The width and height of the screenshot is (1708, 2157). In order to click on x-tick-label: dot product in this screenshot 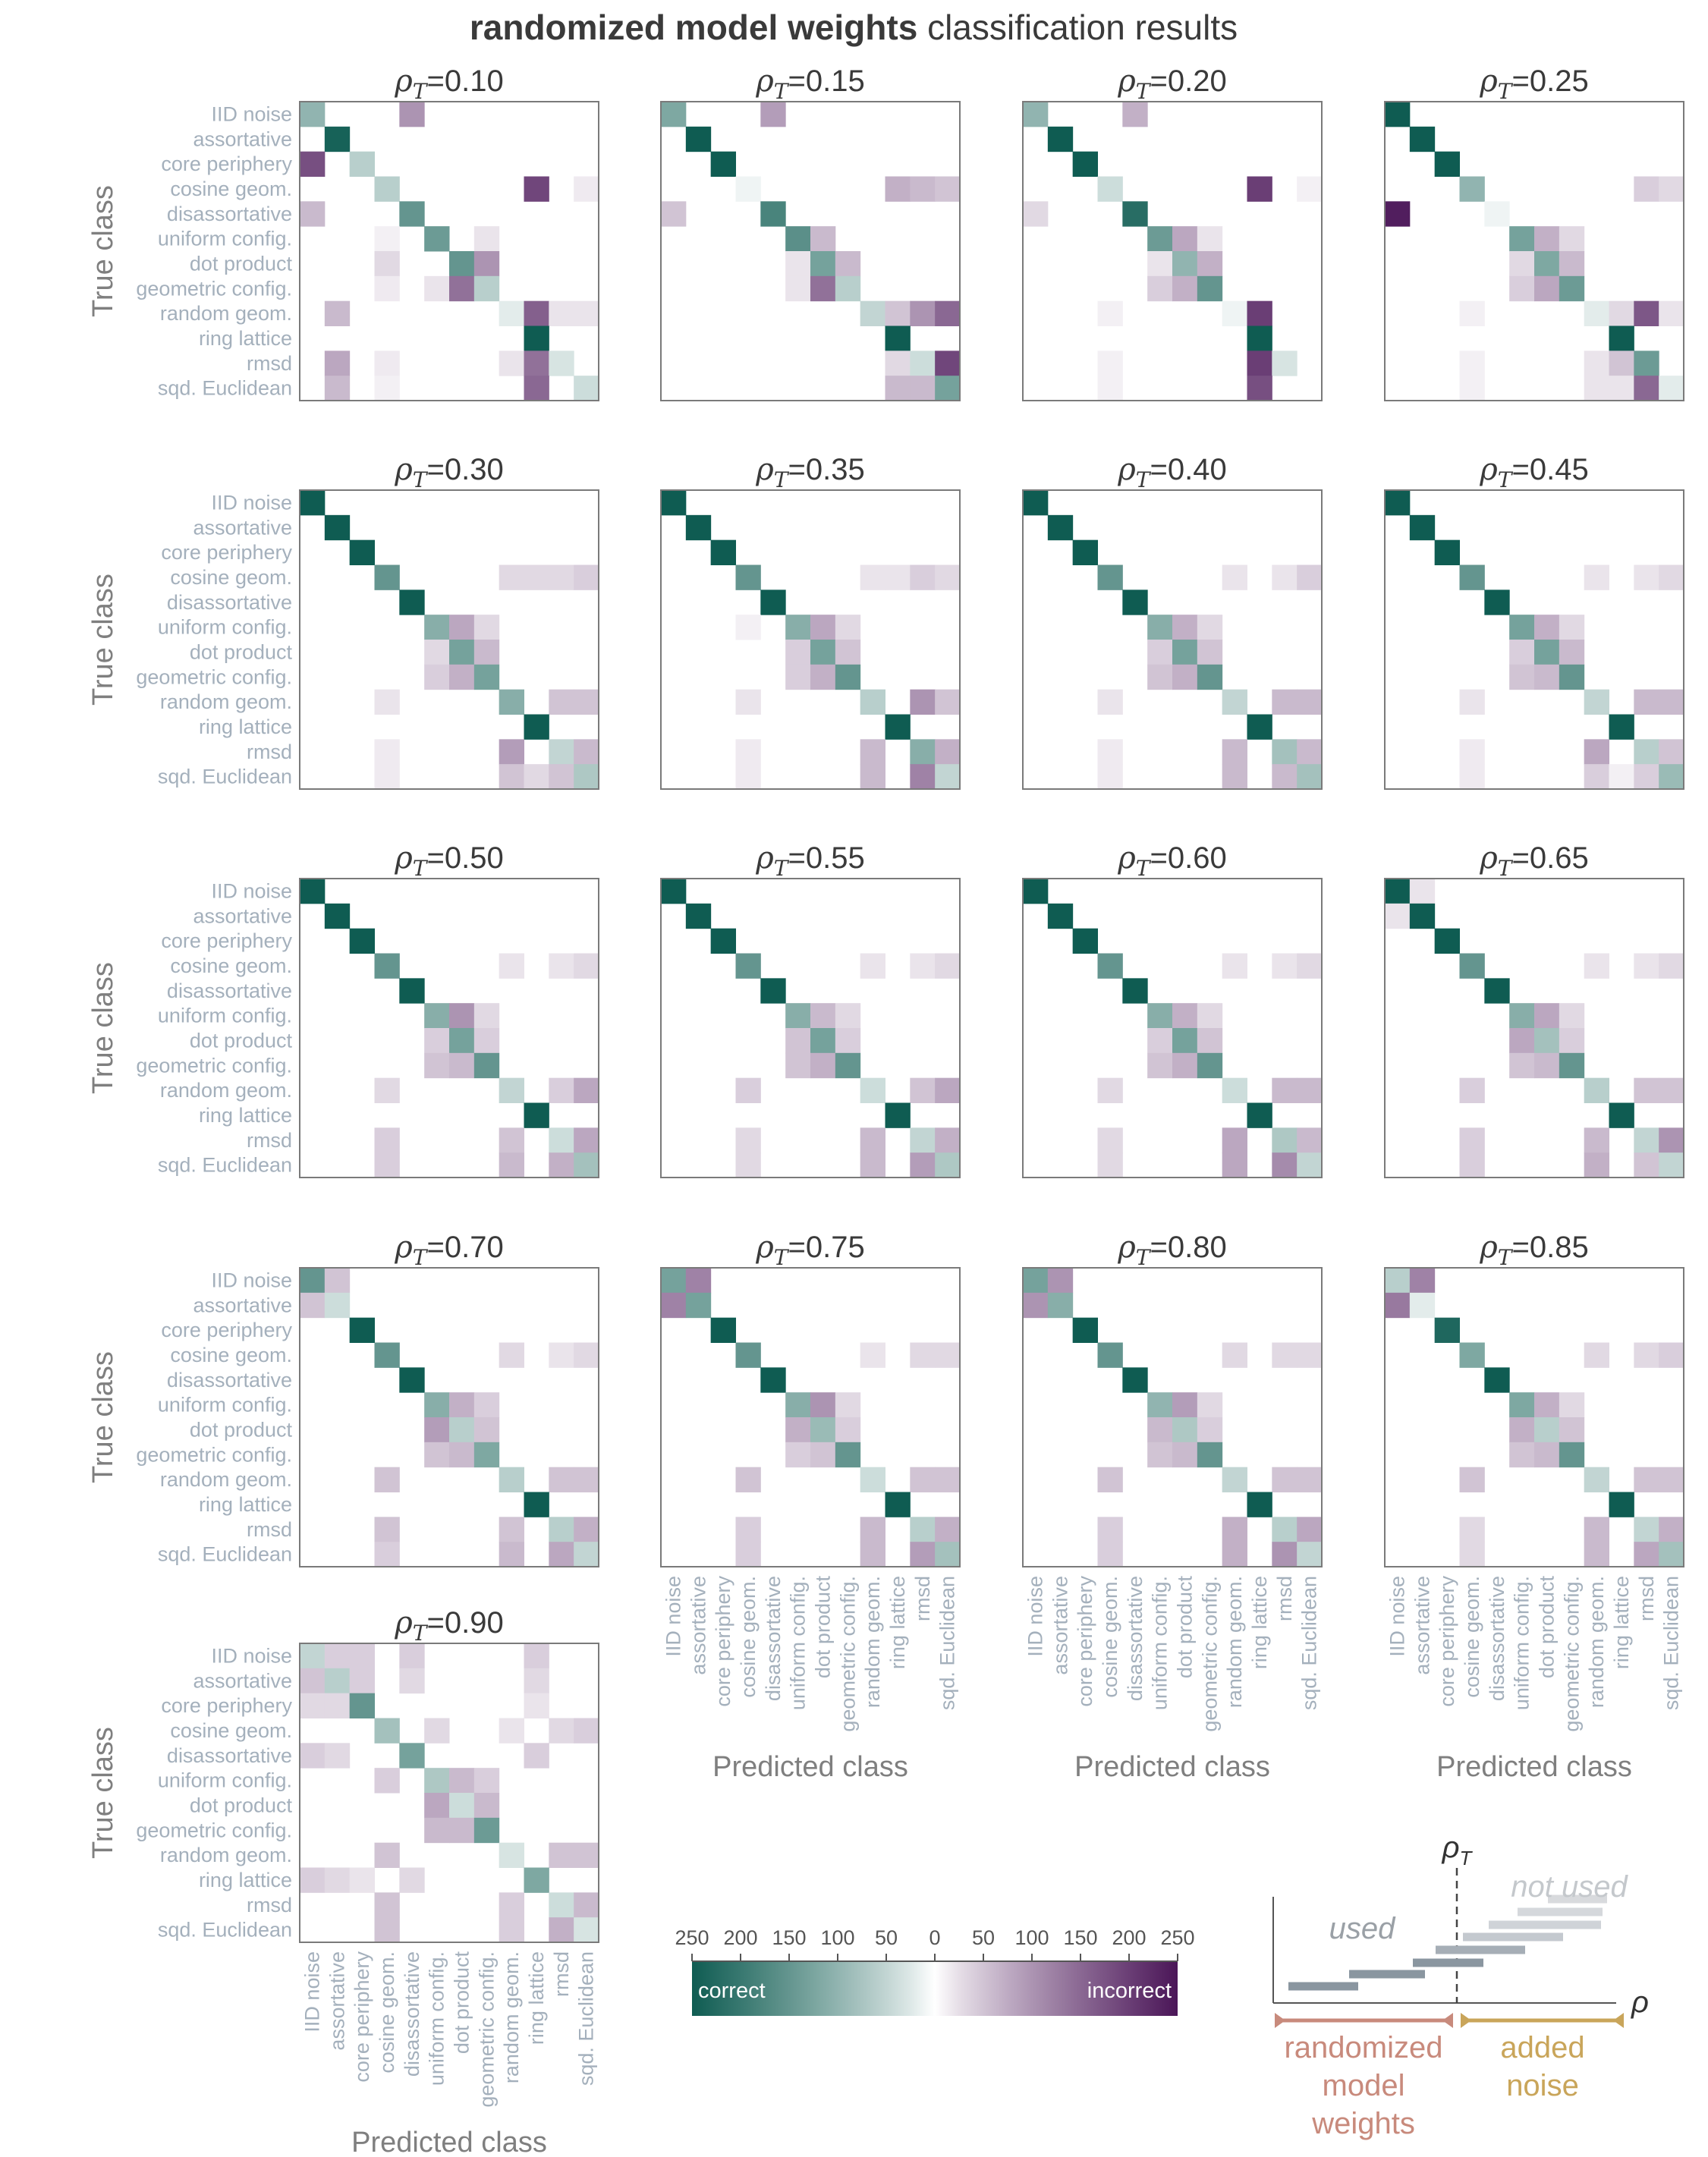, I will do `click(1184, 1627)`.